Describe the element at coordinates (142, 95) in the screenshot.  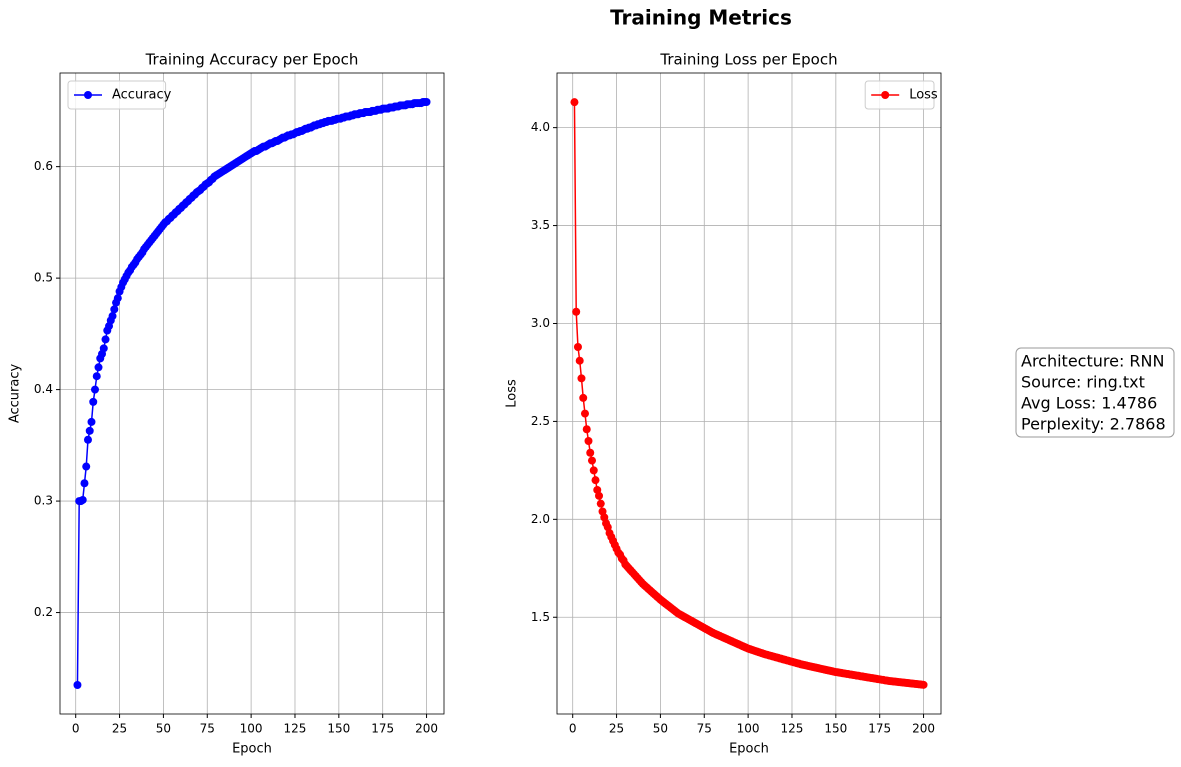
I see `legend-label: Accuracy` at that location.